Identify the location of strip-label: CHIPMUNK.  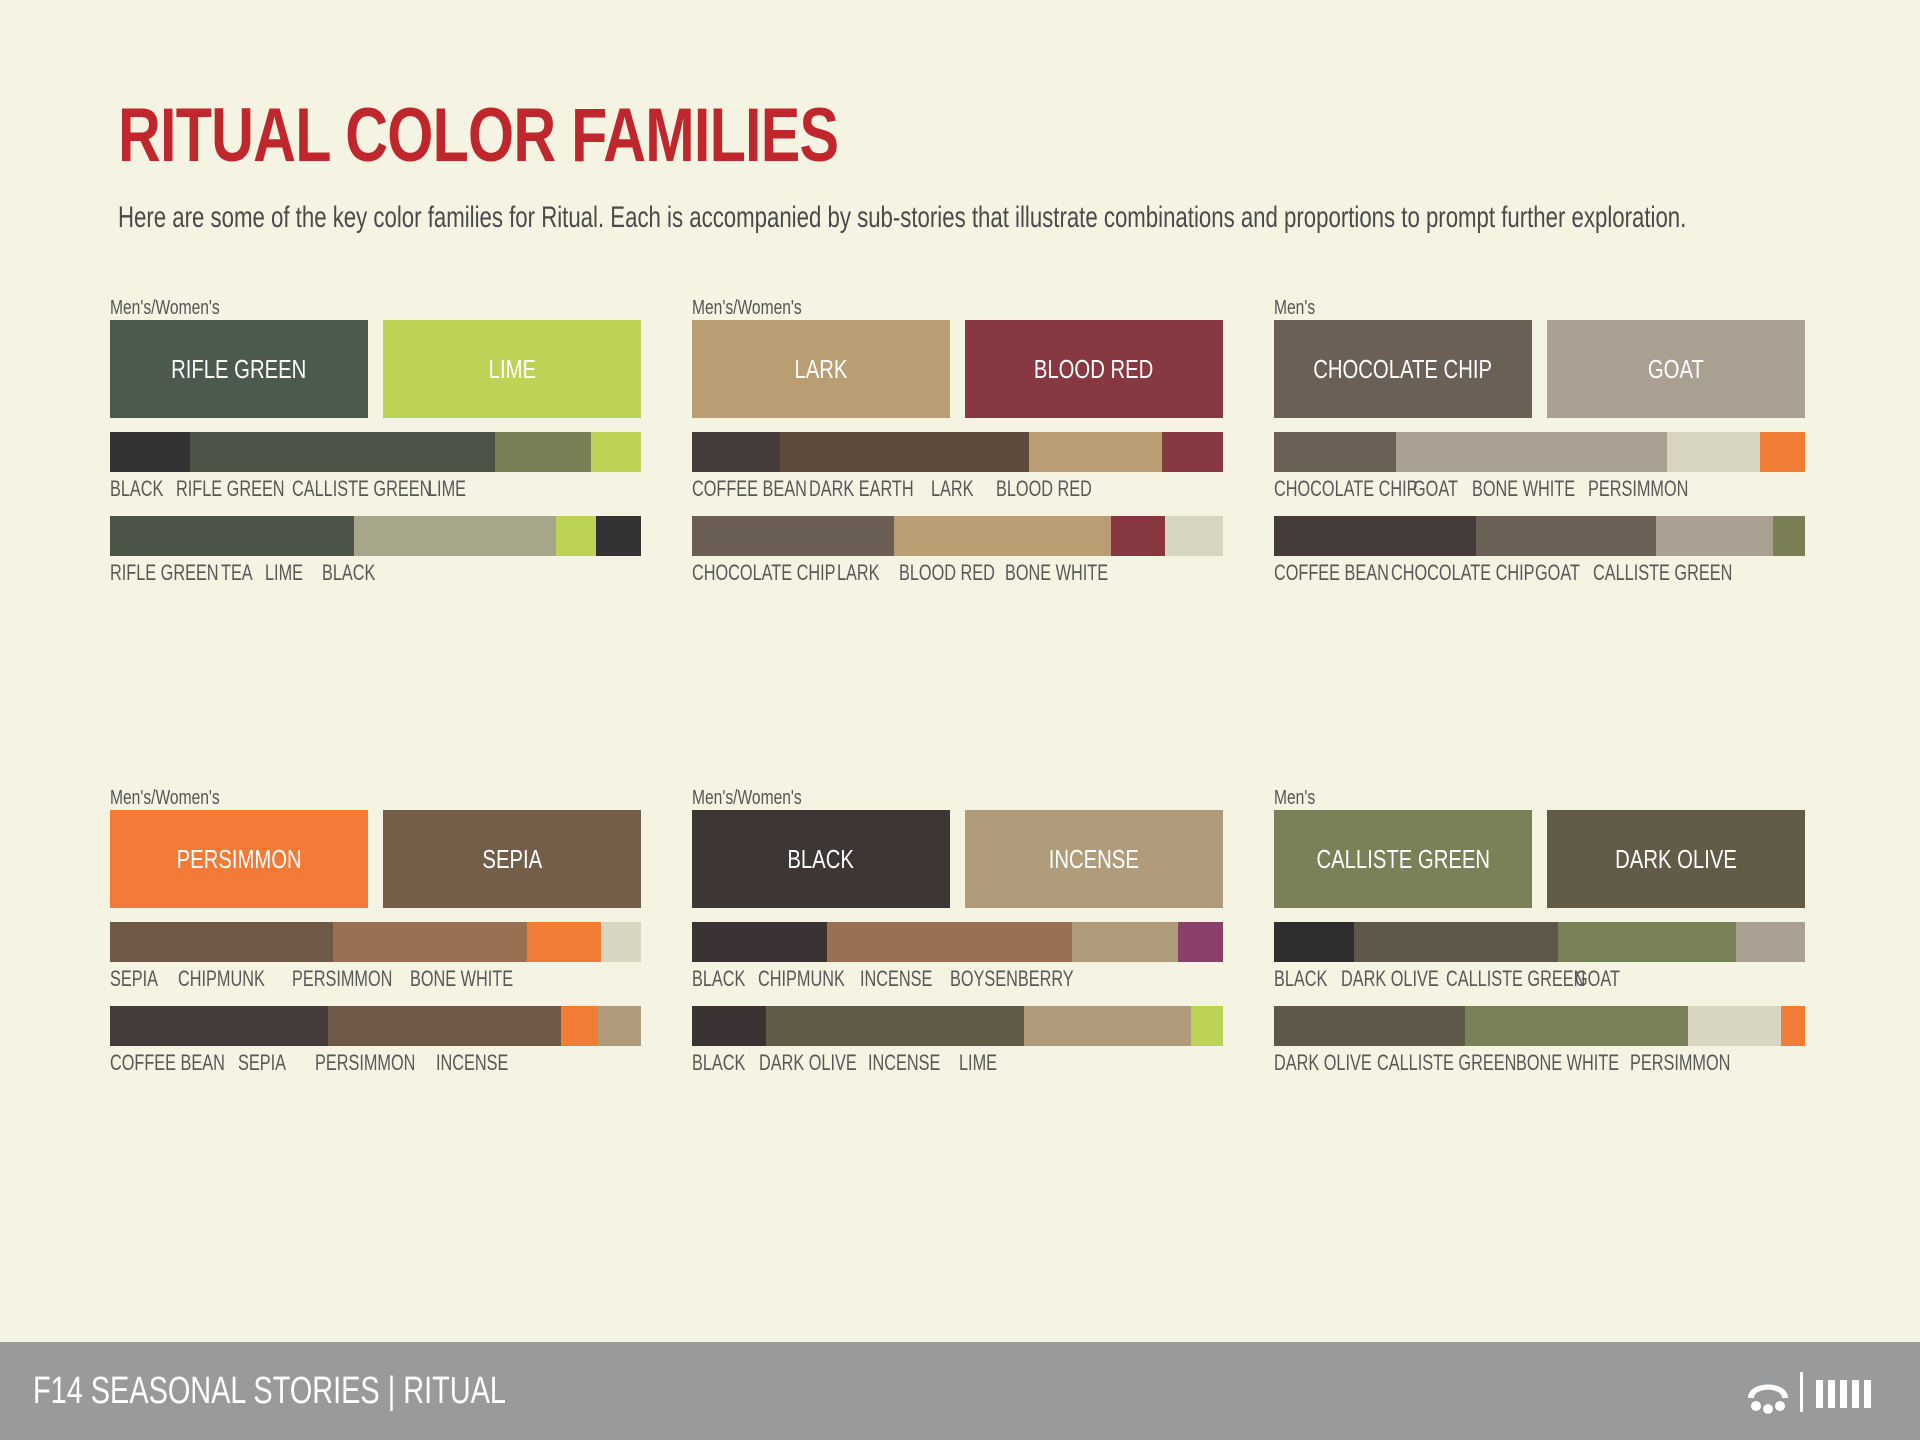
(801, 978).